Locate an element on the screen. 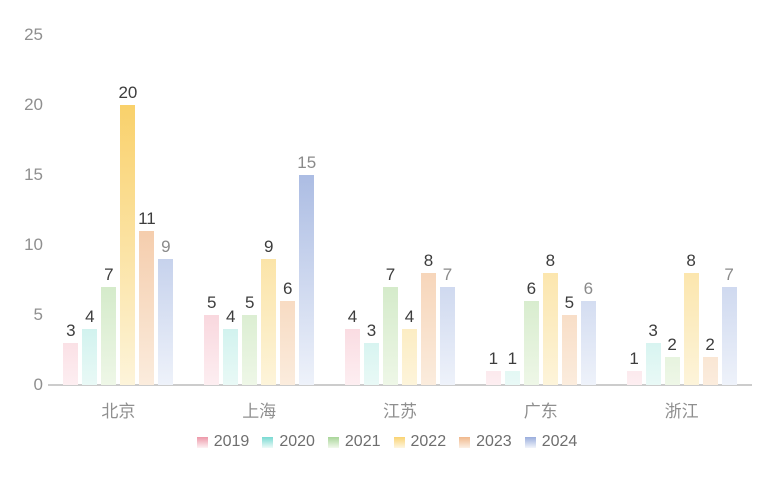  bar-value-label: 8 is located at coordinates (428, 260).